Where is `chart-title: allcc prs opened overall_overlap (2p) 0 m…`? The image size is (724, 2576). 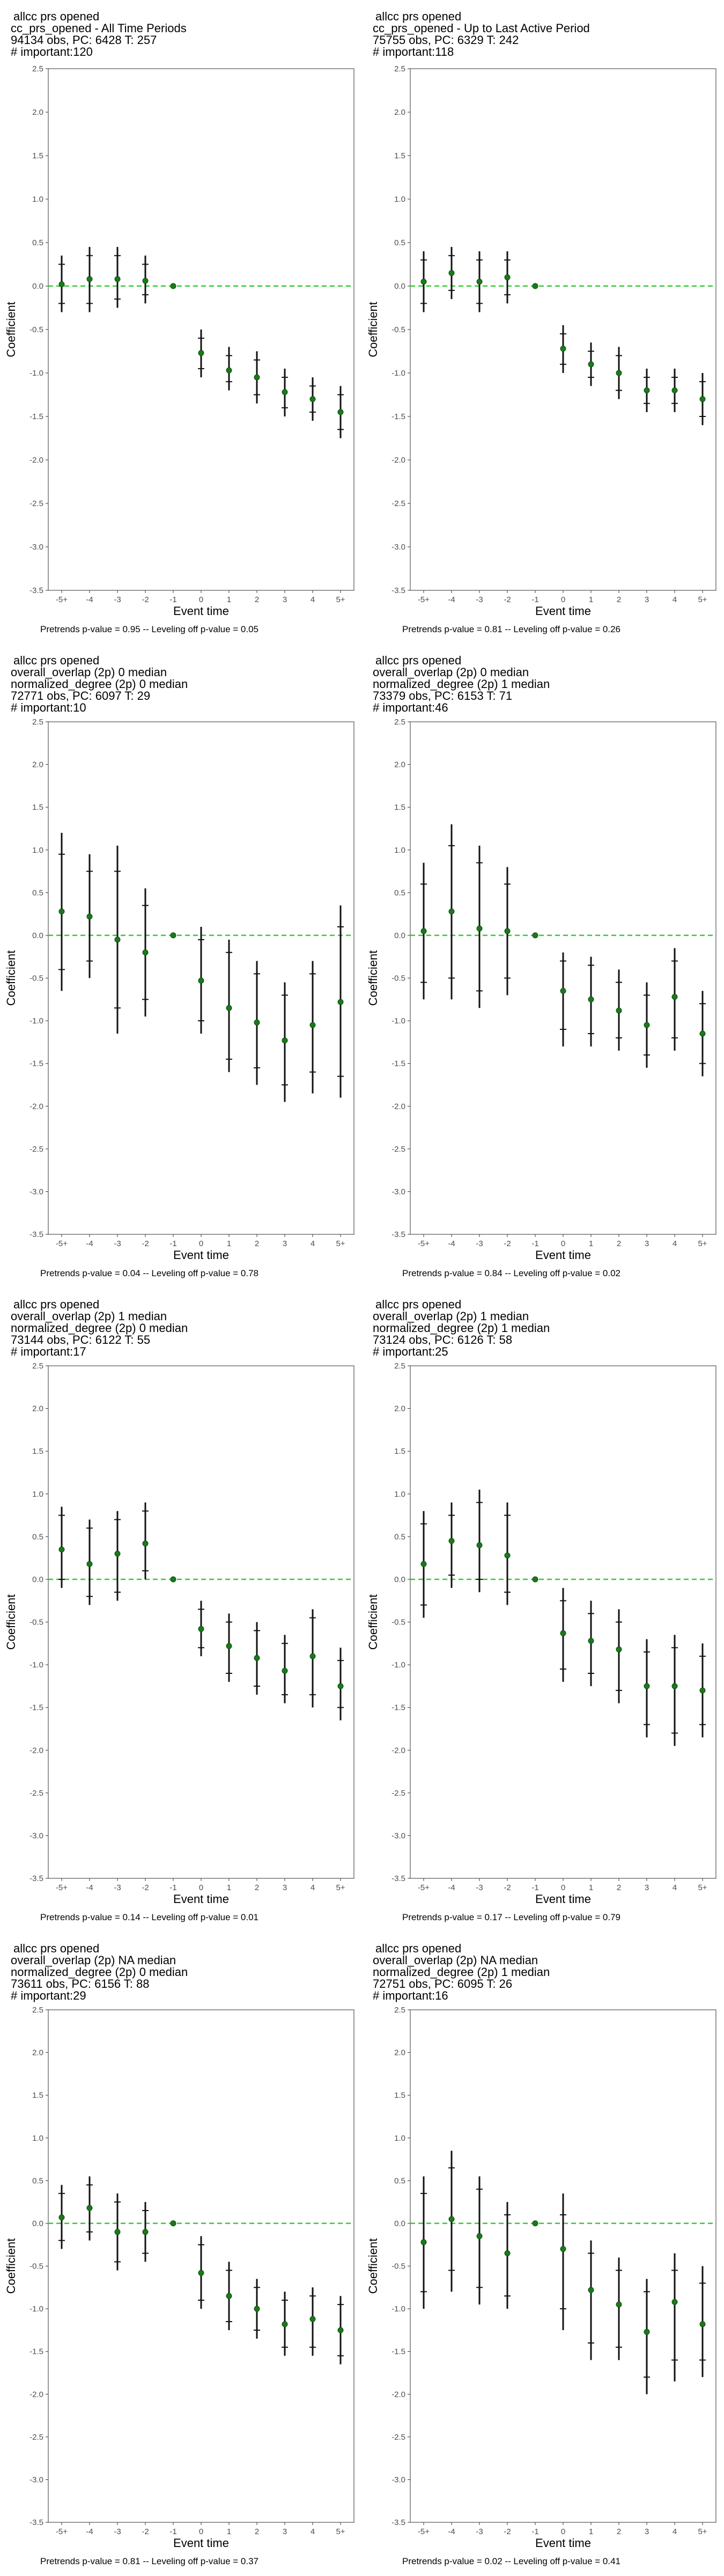
chart-title: allcc prs opened overall_overlap (2p) 0 m… is located at coordinates (99, 684).